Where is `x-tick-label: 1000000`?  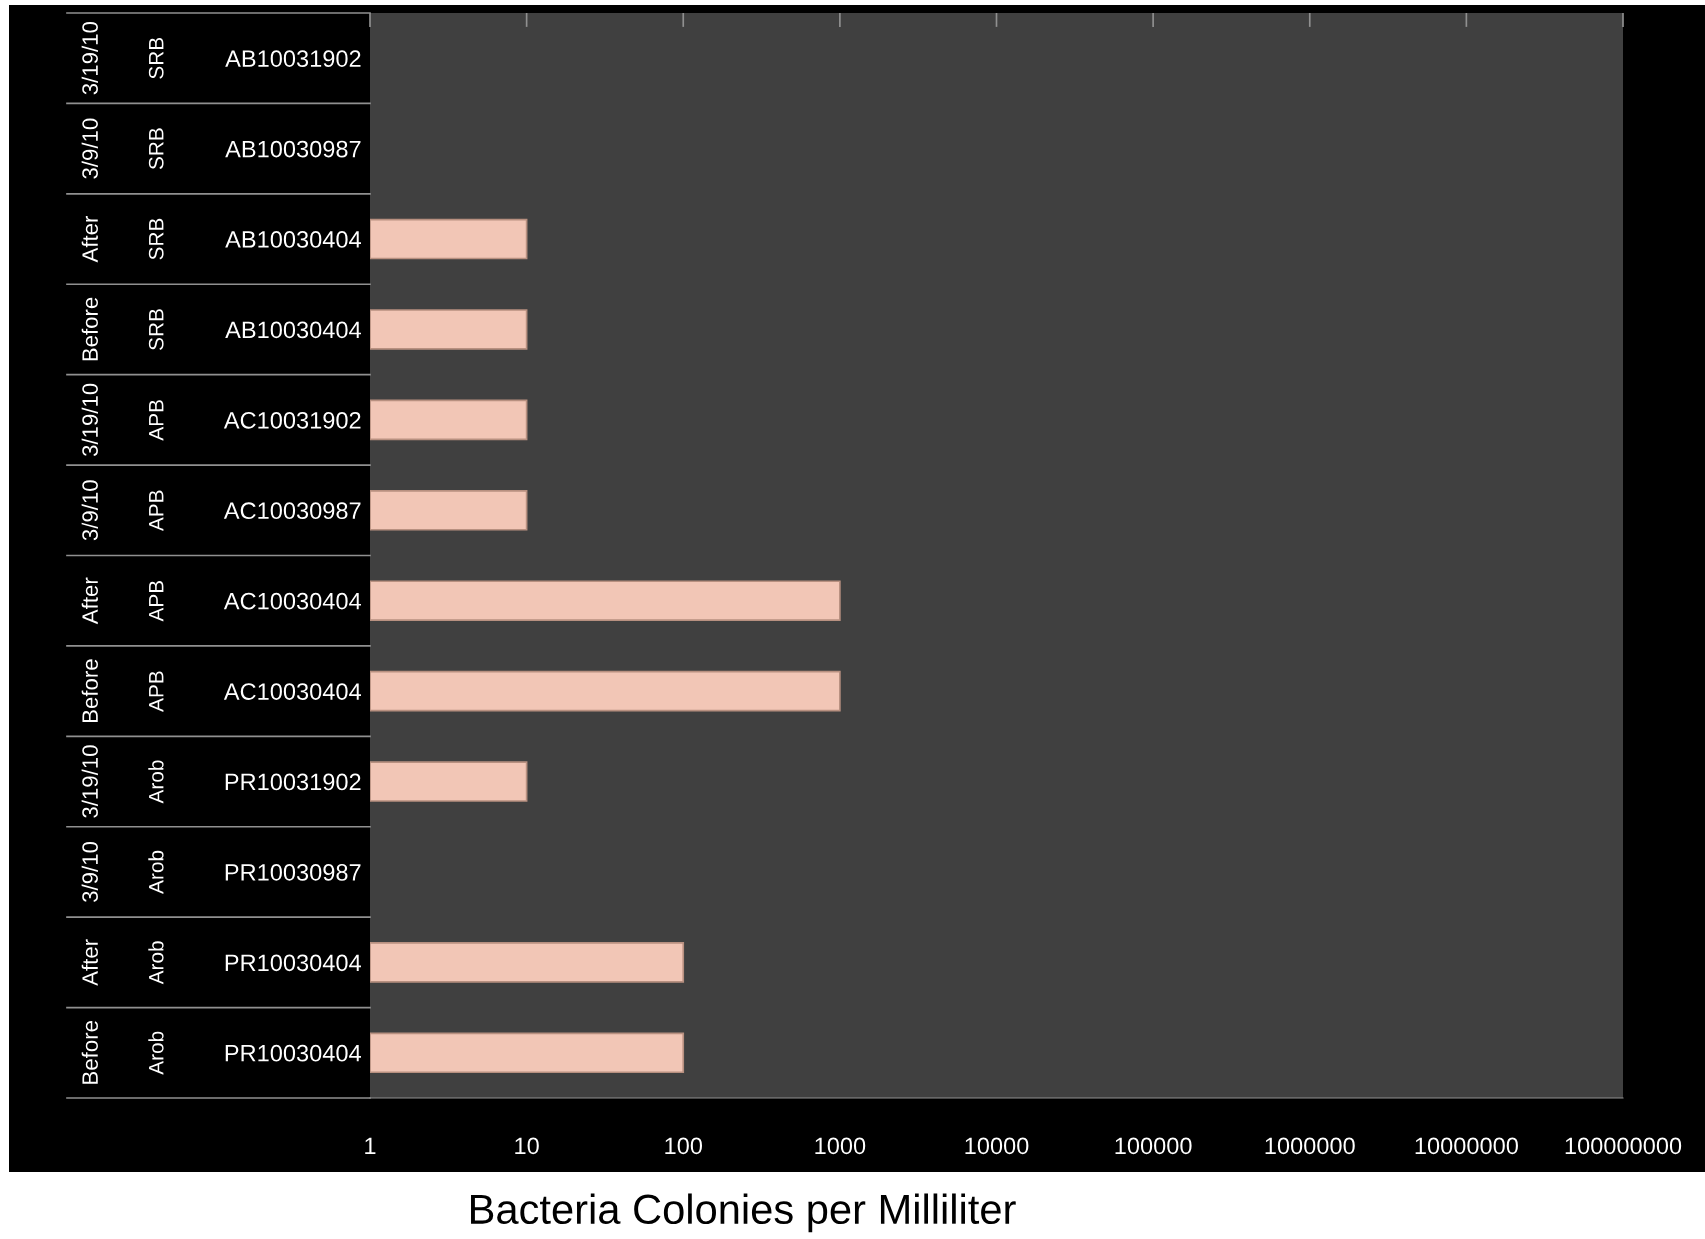 x-tick-label: 1000000 is located at coordinates (1310, 1146).